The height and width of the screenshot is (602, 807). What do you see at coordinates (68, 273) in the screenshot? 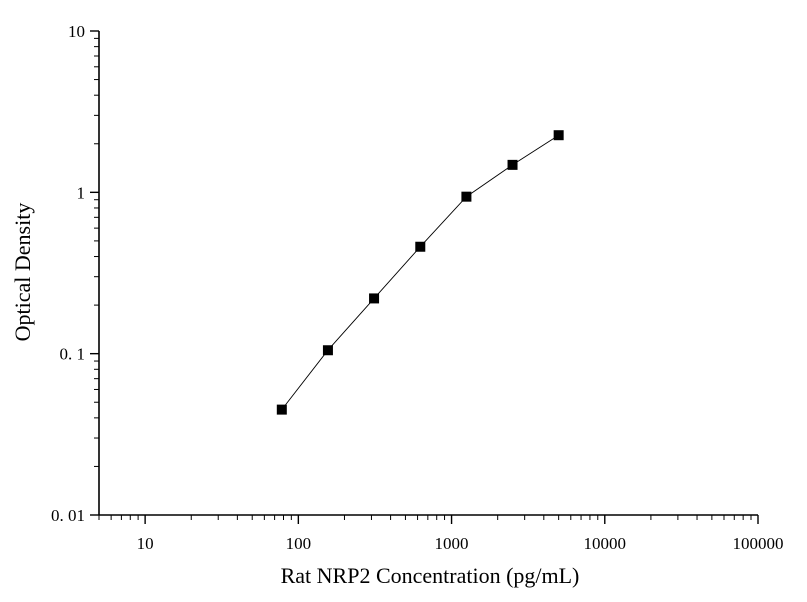
I see `y-tick-labels: 0. 01 0. 1 1 10` at bounding box center [68, 273].